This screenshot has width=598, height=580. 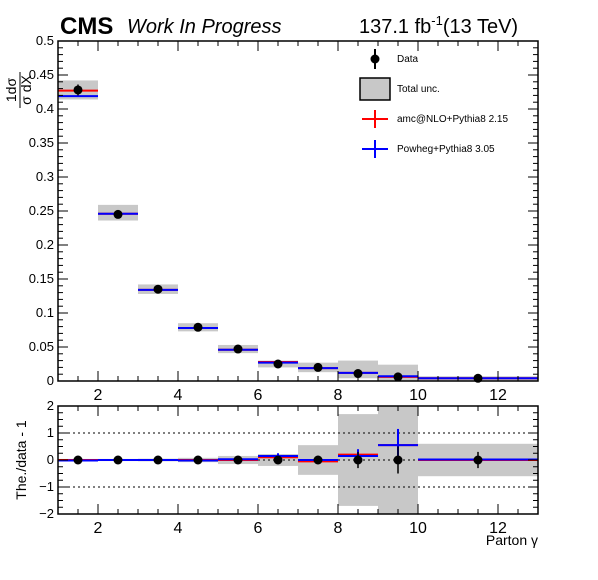 I want to click on legend-entry-total-unc: Total unc., so click(x=399, y=89).